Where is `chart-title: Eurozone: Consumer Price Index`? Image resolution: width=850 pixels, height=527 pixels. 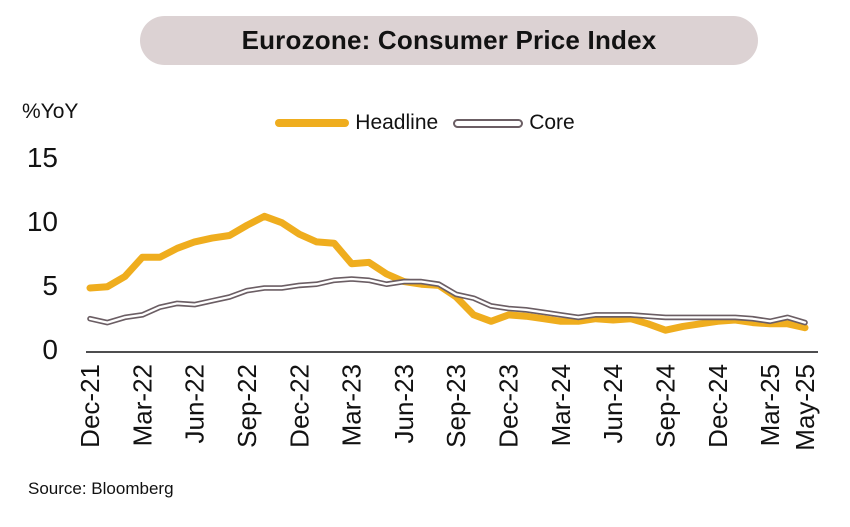
chart-title: Eurozone: Consumer Price Index is located at coordinates (449, 40).